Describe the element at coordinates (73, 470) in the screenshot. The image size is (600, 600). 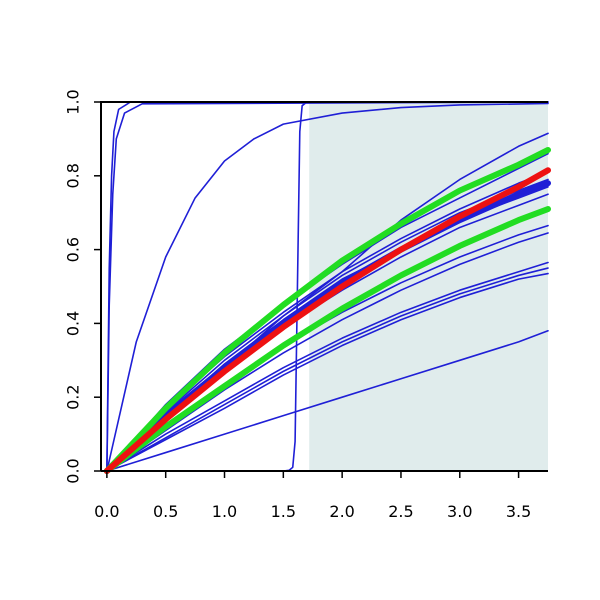
I see `y-tick-label: 0.0` at that location.